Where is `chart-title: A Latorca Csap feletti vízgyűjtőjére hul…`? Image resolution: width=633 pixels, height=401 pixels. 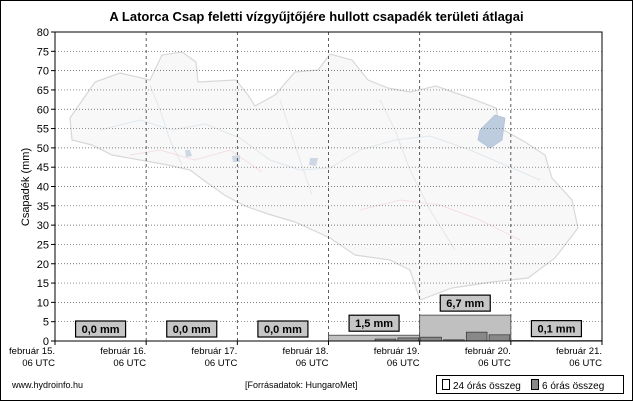
chart-title: A Latorca Csap feletti vízgyűjtőjére hul… is located at coordinates (316, 16).